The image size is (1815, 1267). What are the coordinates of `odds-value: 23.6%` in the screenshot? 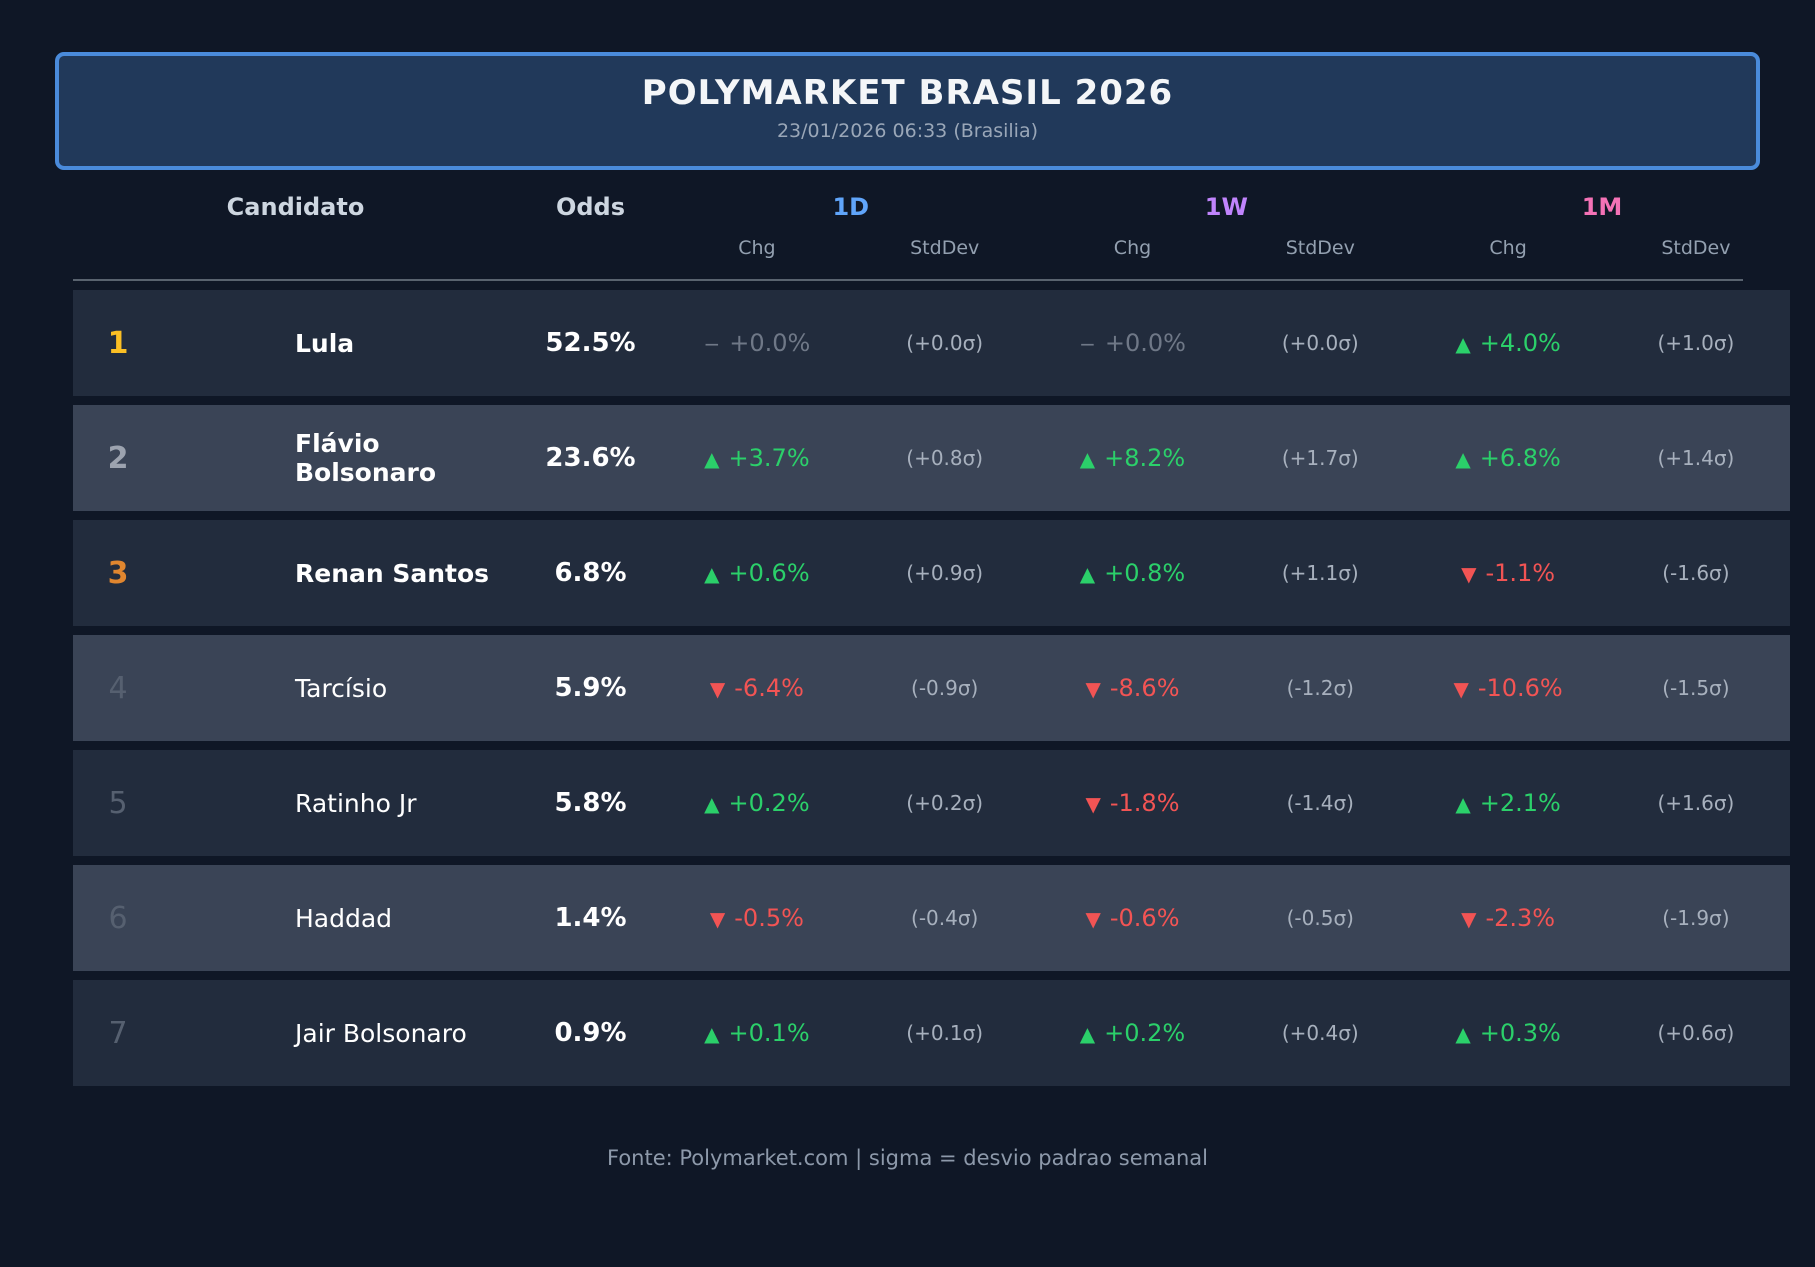 It's located at (590, 458).